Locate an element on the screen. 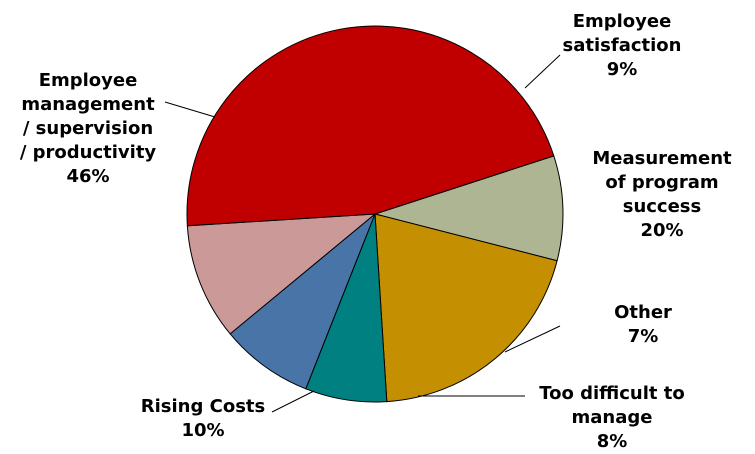 The width and height of the screenshot is (755, 454). slice-percent: 20% is located at coordinates (661, 230).